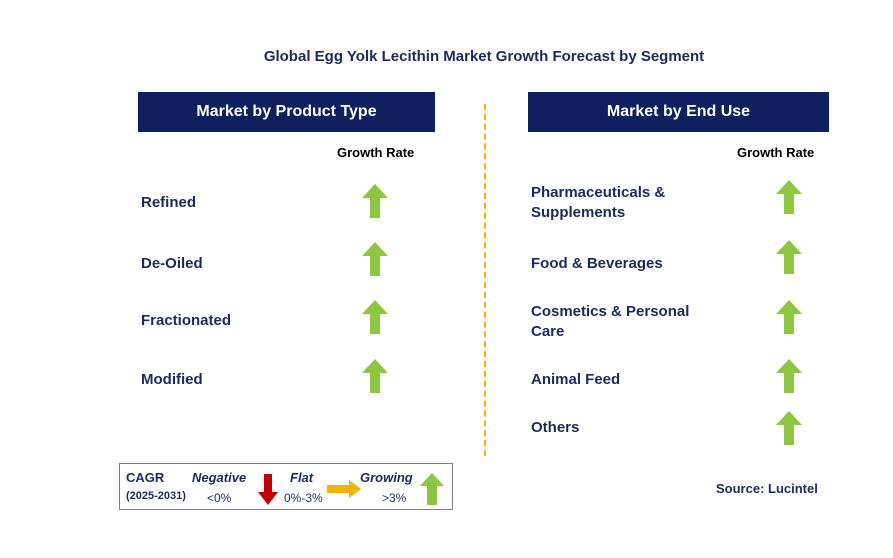 Image resolution: width=893 pixels, height=558 pixels. I want to click on segment-label-line: Care, so click(548, 331).